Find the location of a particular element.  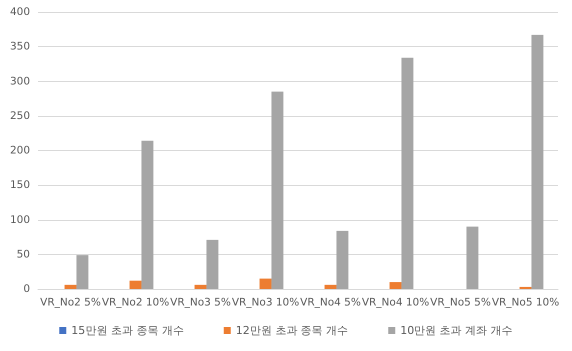

y-tick-label: 300 is located at coordinates (20, 81).